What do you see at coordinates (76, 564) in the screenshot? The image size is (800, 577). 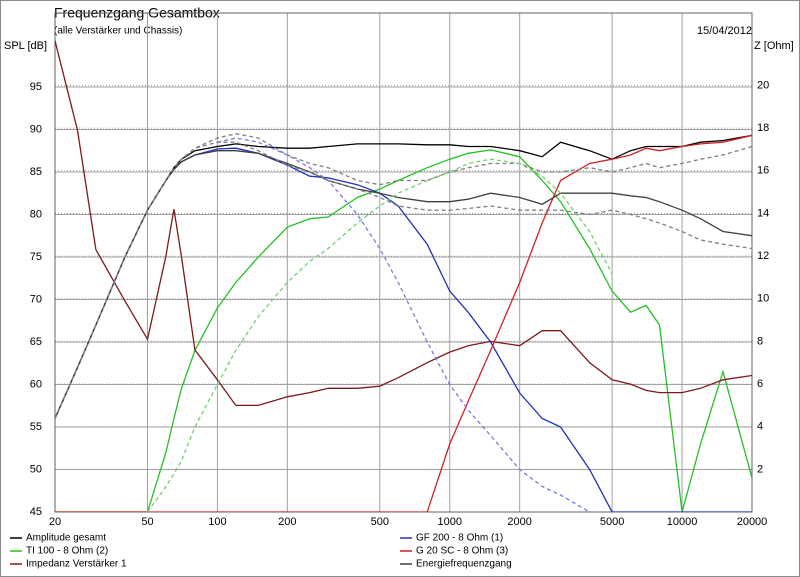 I see `legend-label: Impedanz Verstärker 1` at bounding box center [76, 564].